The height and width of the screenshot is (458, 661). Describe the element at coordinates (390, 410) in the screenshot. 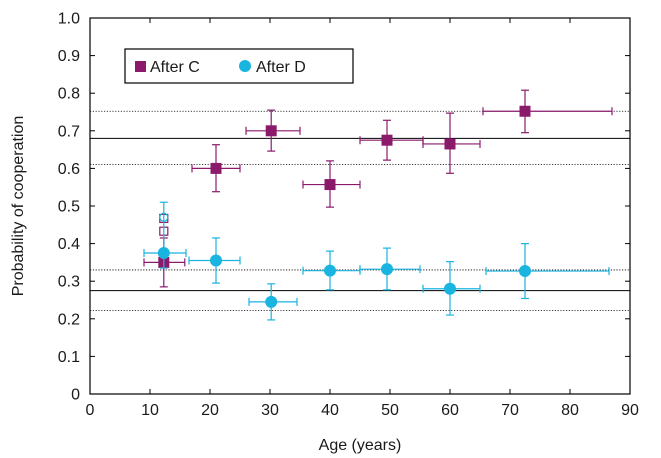

I see `x-tick-label: 50` at that location.